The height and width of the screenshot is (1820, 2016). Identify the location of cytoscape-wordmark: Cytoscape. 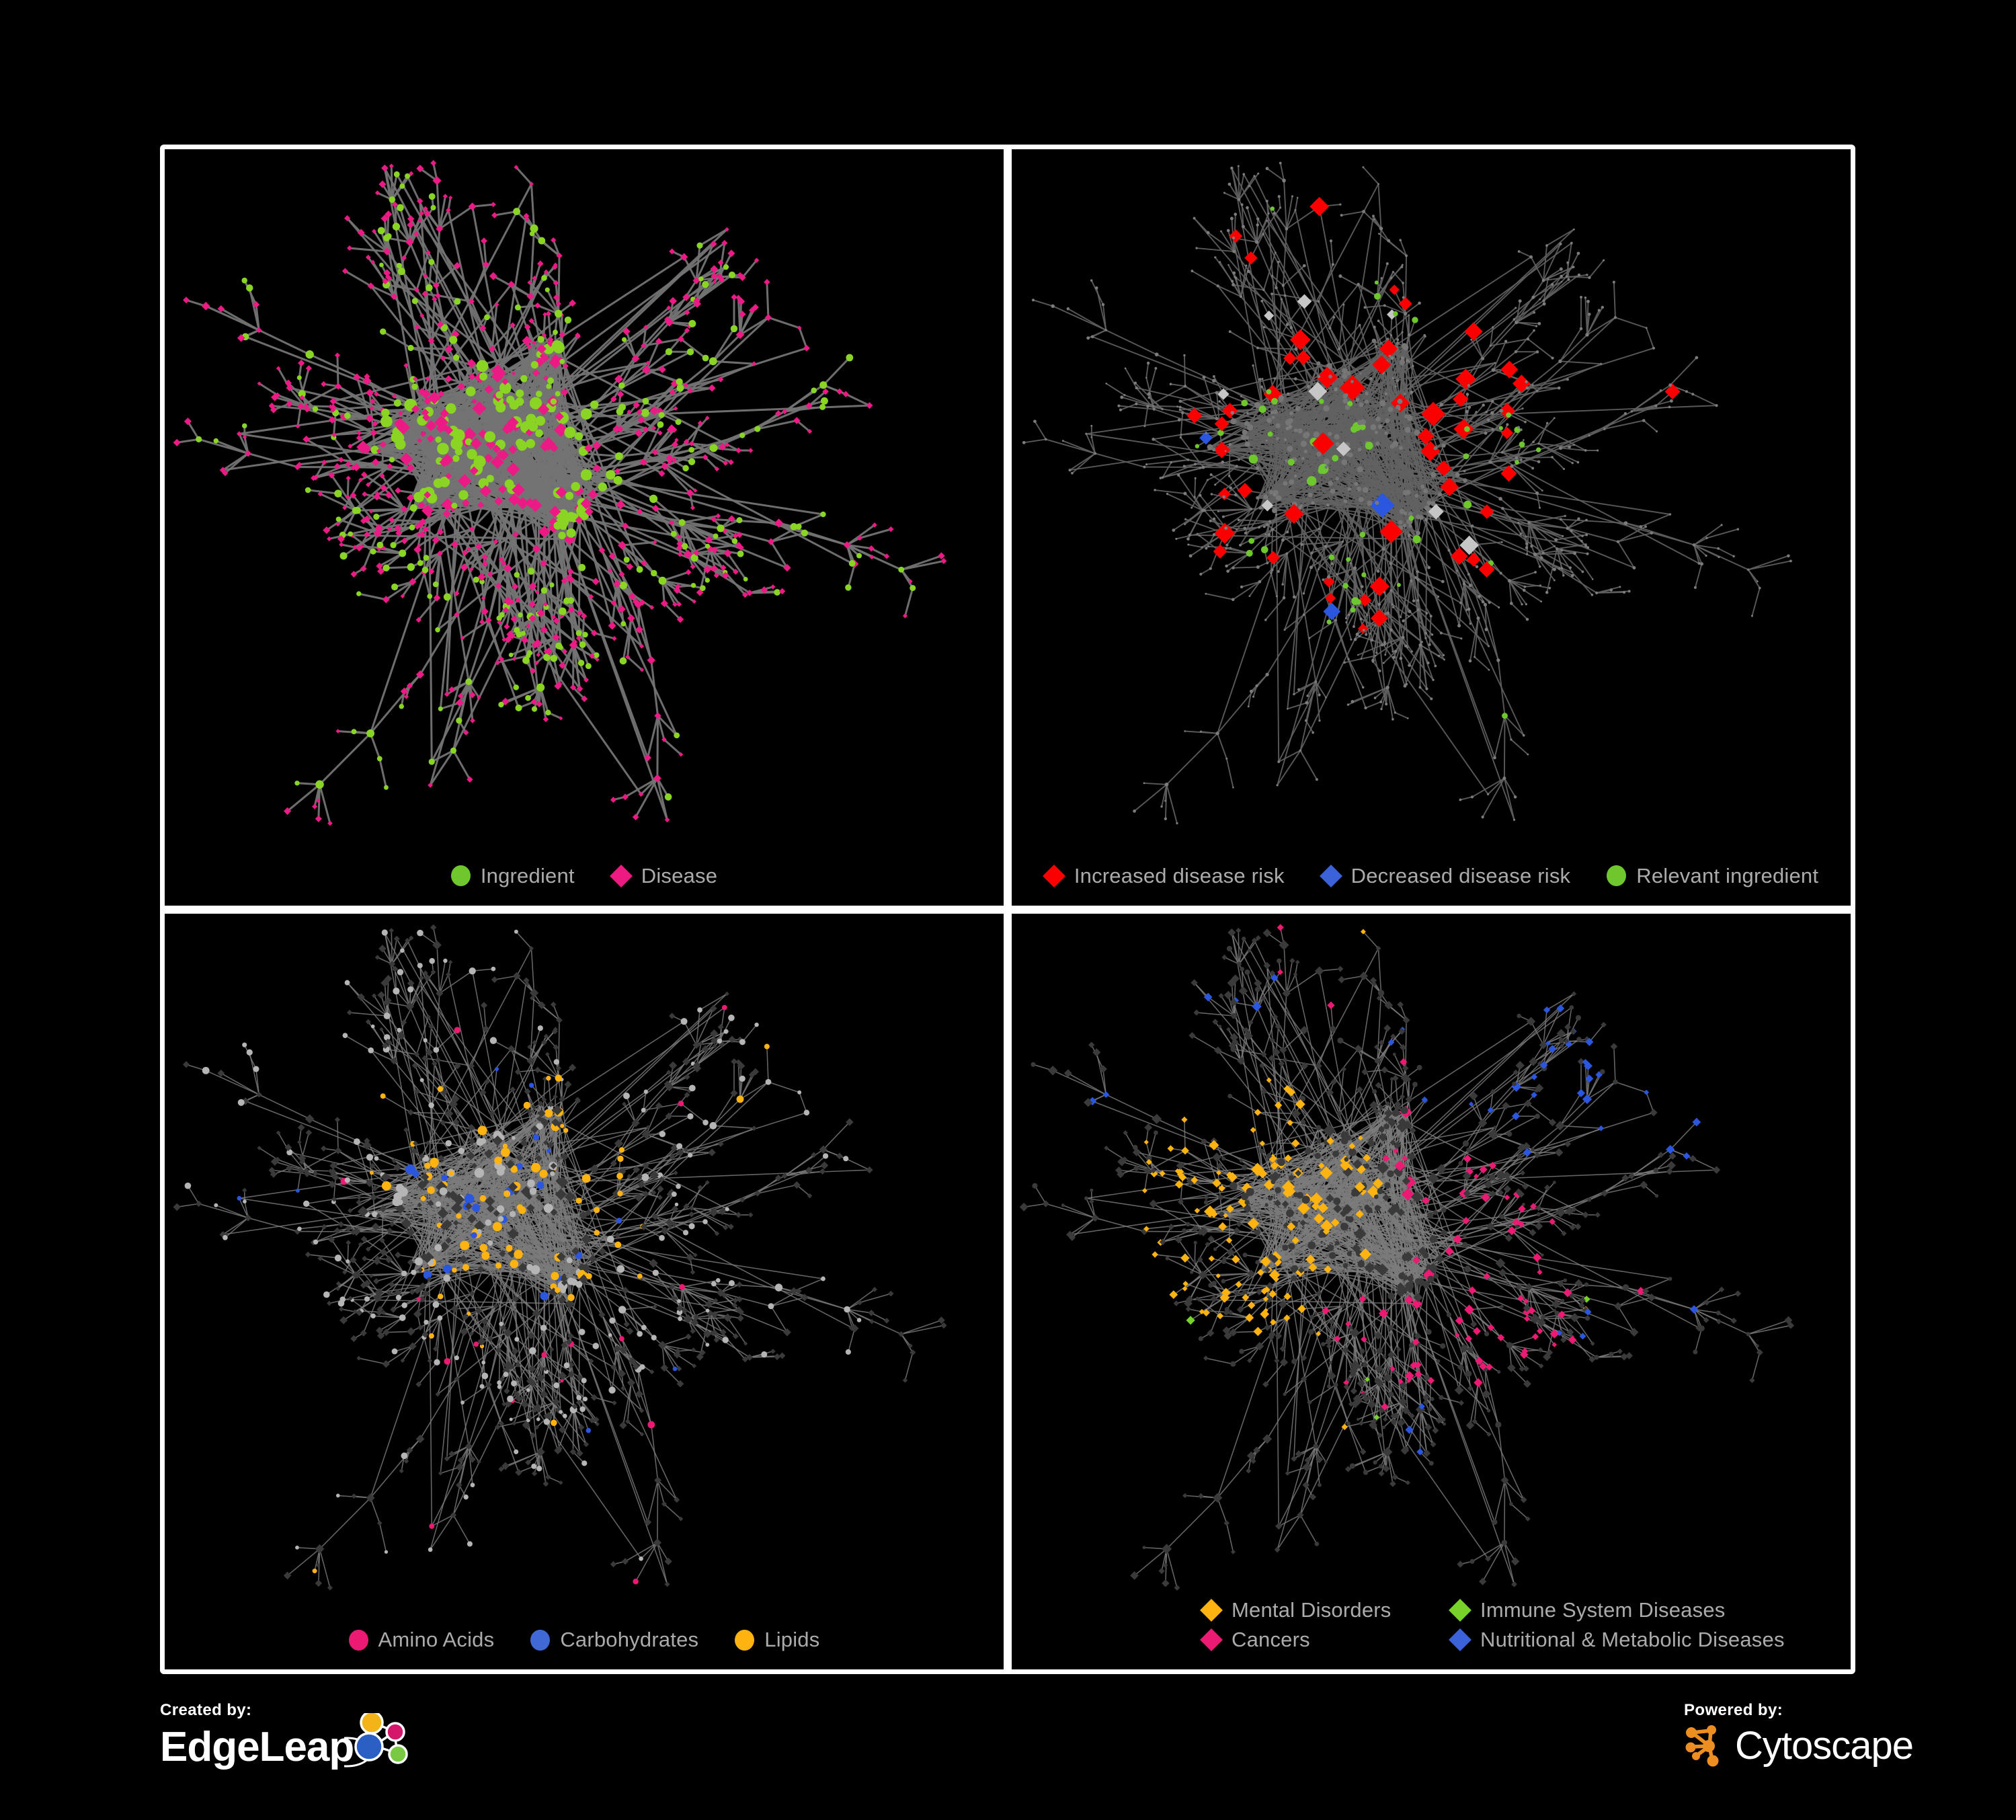
(1824, 1746).